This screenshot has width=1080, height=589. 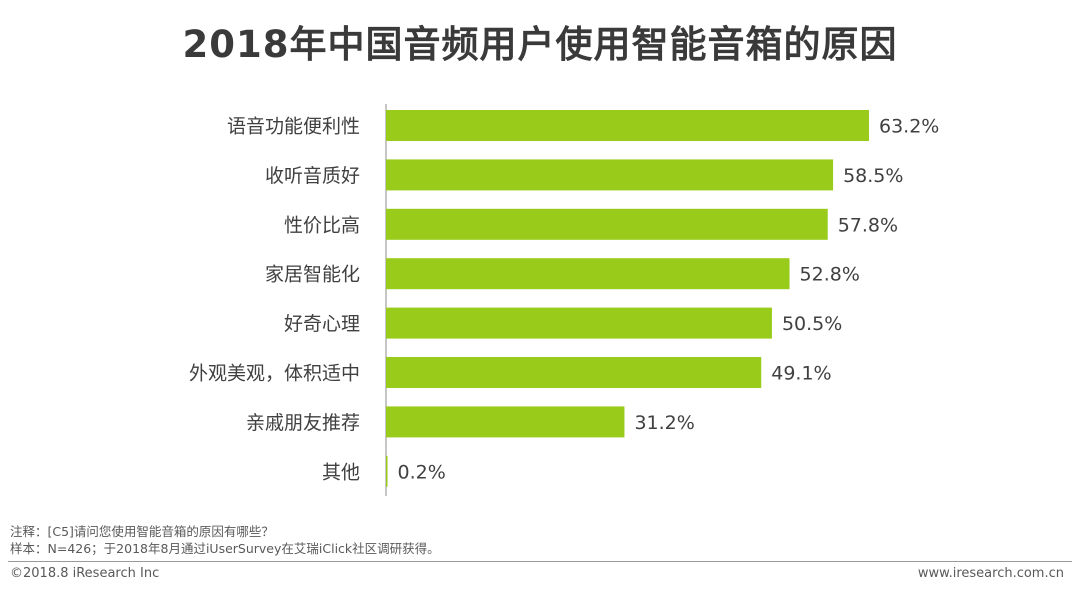 What do you see at coordinates (422, 472) in the screenshot?
I see `value-label: 0.2%` at bounding box center [422, 472].